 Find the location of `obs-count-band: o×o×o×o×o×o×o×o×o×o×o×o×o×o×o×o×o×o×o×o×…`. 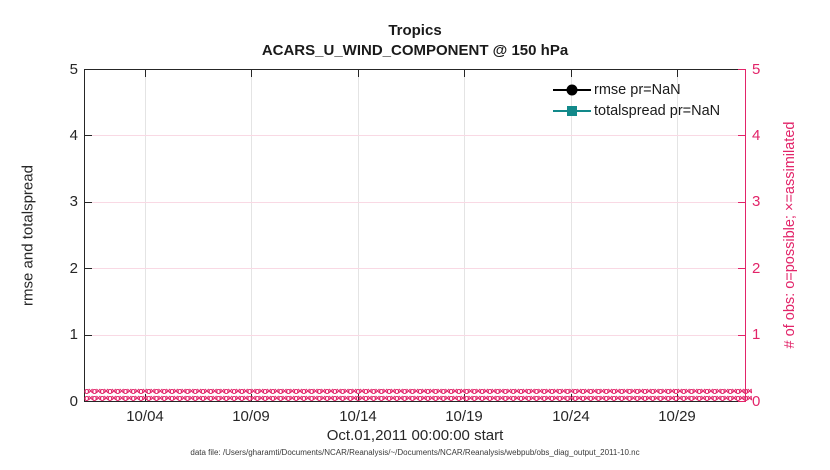

obs-count-band: o×o×o×o×o×o×o×o×o×o×o×o×o×o×o×o×o×o×o×o×… is located at coordinates (418, 396).